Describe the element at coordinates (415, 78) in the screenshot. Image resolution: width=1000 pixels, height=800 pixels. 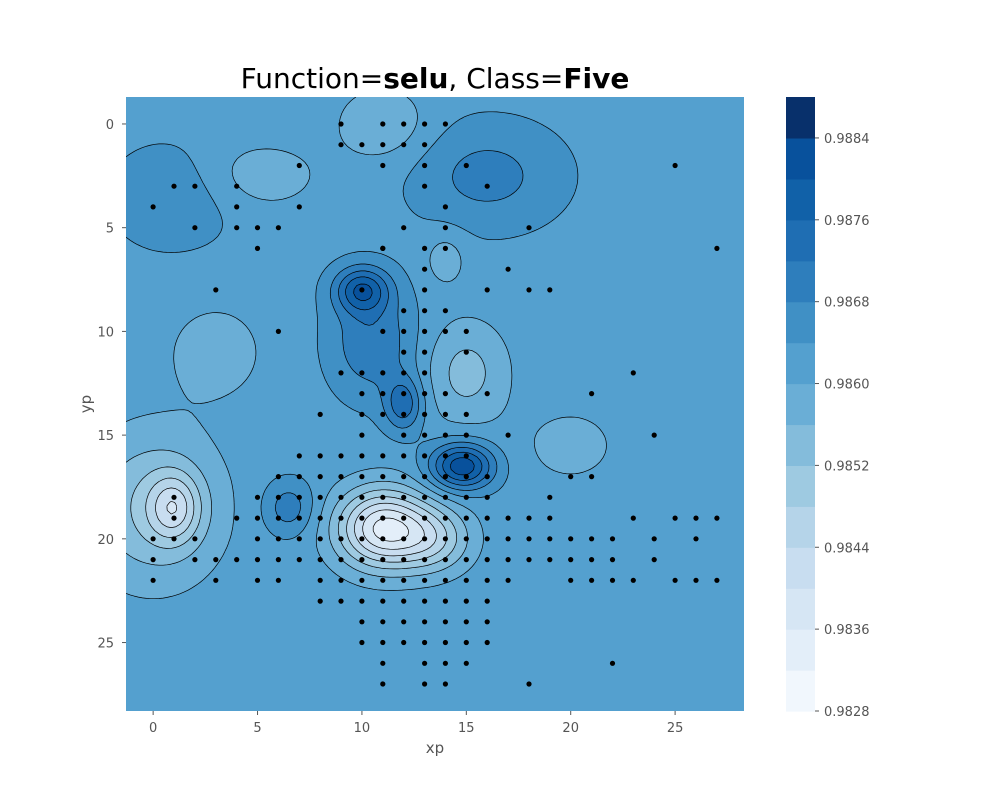
I see `title-function: selu` at that location.